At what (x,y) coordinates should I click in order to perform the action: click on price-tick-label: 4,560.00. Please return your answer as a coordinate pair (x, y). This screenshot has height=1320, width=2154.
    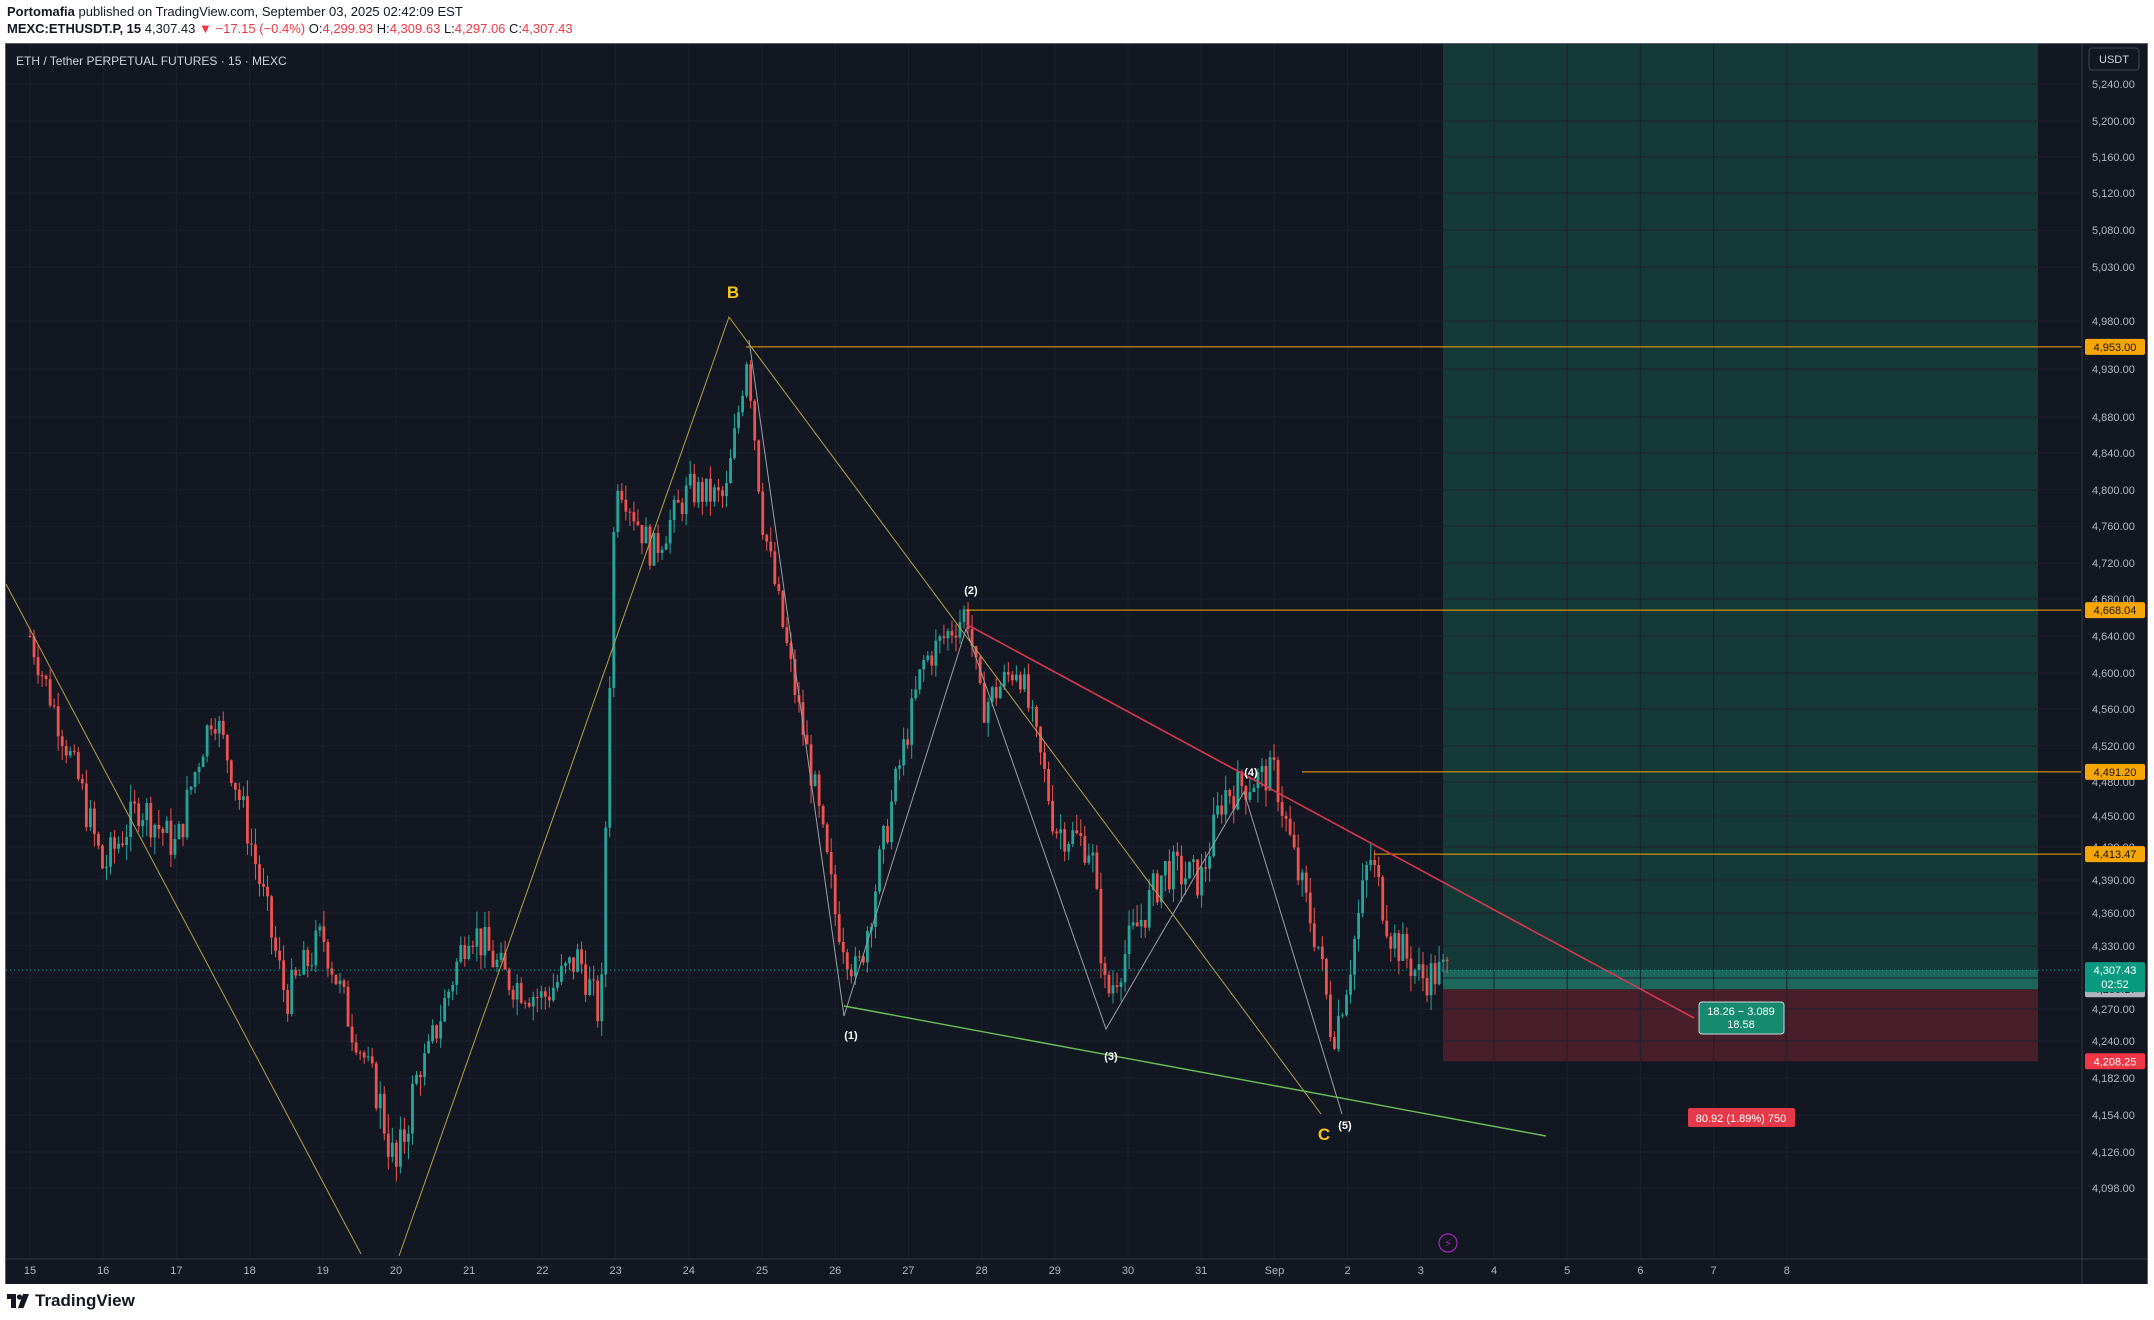
    Looking at the image, I should click on (2113, 710).